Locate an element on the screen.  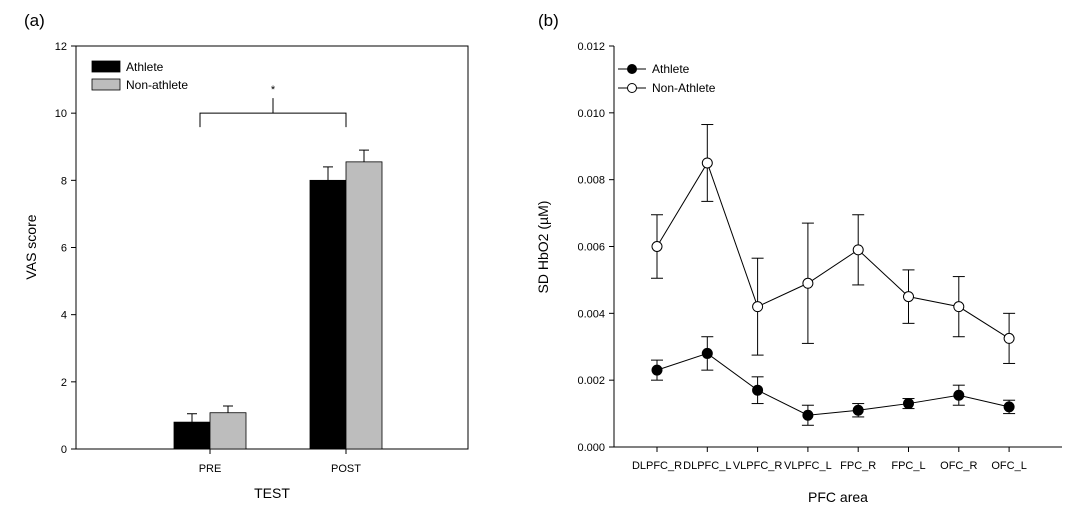
panel-a-significance-bracket: * is located at coordinates (273, 106).